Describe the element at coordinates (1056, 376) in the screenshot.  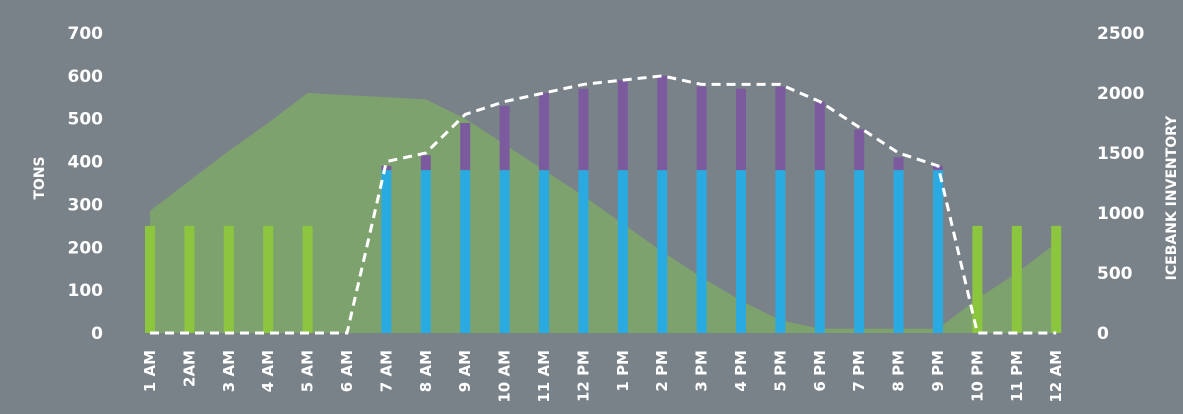
I see `x-tick-label: 12 AM` at that location.